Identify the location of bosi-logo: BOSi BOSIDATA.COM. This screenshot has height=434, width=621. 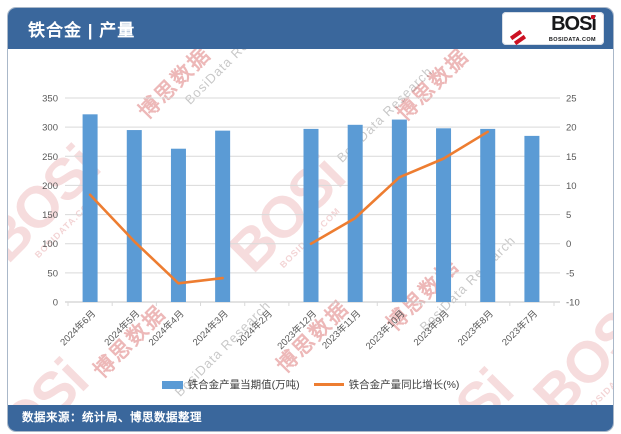
(553, 29).